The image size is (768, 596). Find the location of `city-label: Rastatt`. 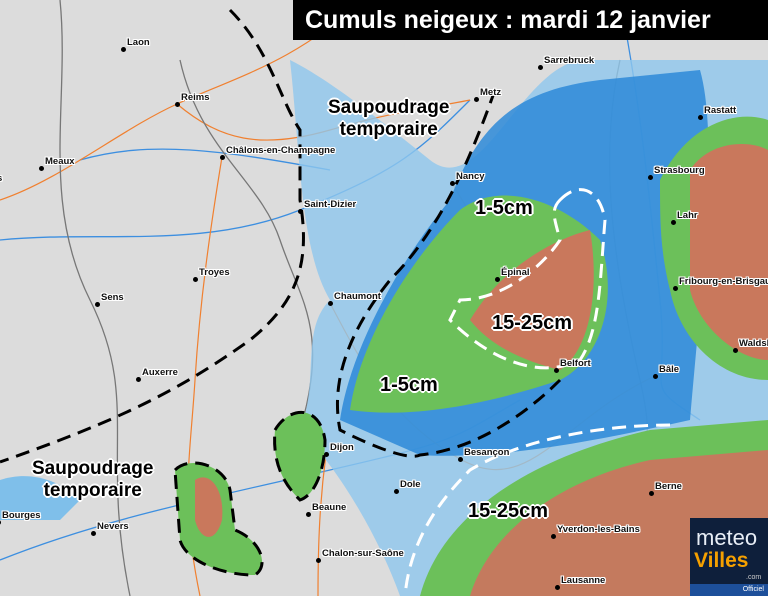

city-label: Rastatt is located at coordinates (720, 110).